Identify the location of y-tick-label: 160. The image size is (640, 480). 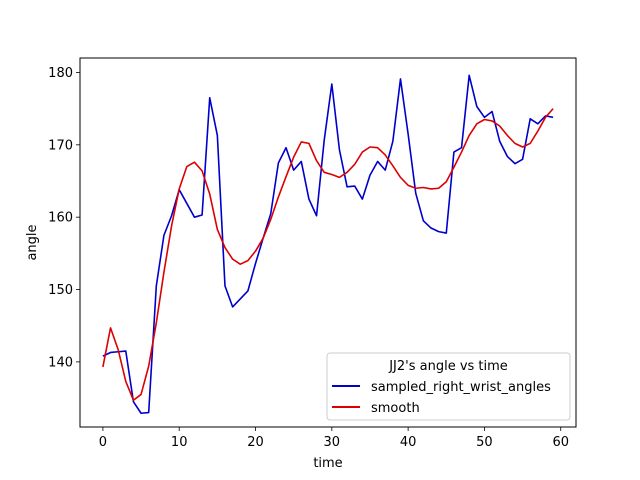
(60, 218).